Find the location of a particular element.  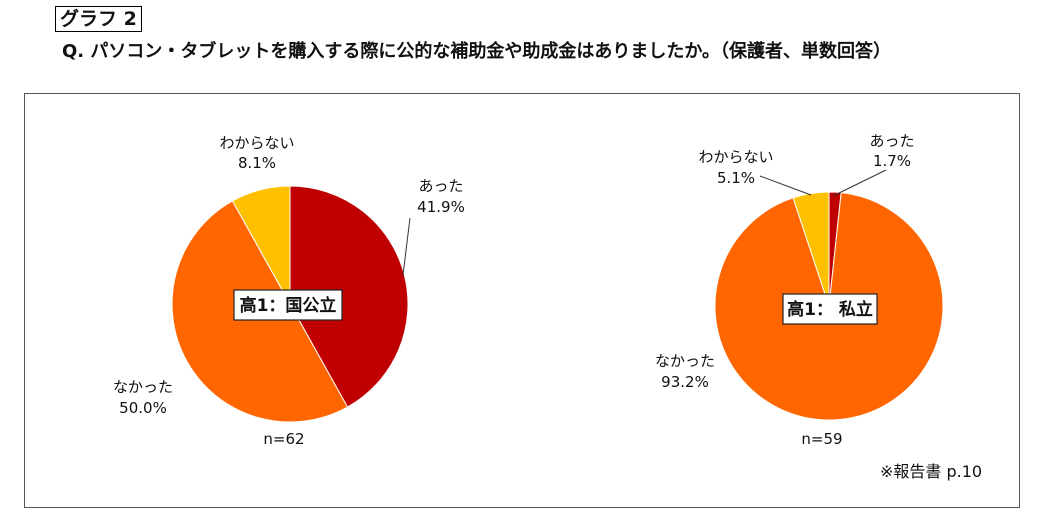

center-label-private: 高1： 私立 is located at coordinates (830, 309).